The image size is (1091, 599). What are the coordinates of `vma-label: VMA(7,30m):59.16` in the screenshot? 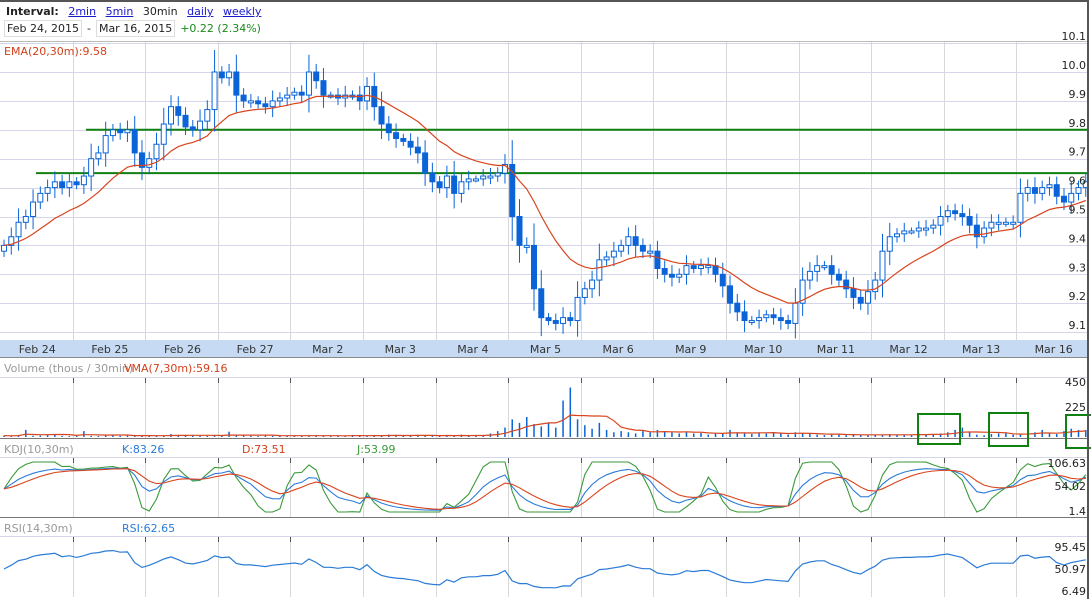 It's located at (176, 368).